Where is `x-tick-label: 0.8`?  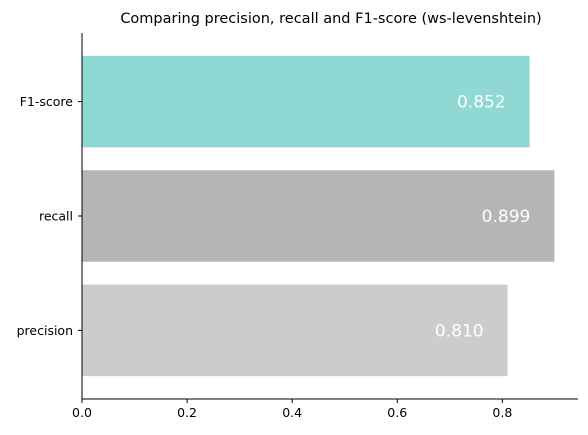
x-tick-label: 0.8 is located at coordinates (502, 412).